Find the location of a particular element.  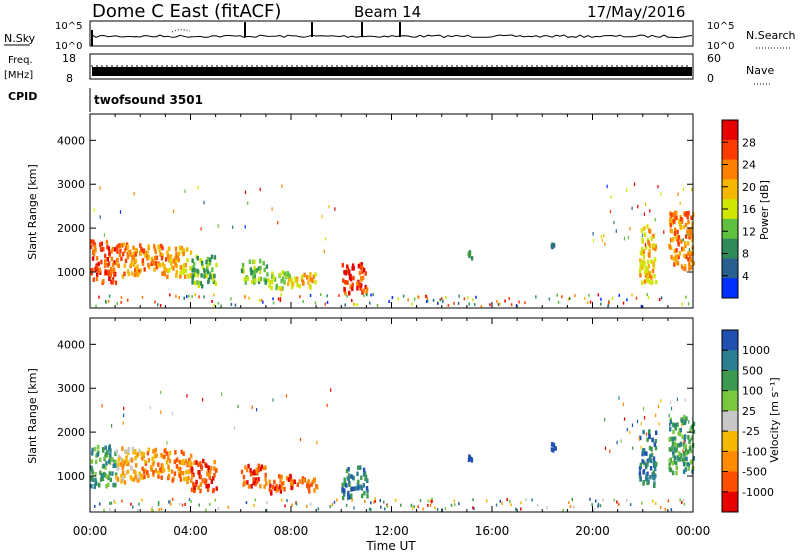

nave-tick-top: 60 is located at coordinates (714, 58).